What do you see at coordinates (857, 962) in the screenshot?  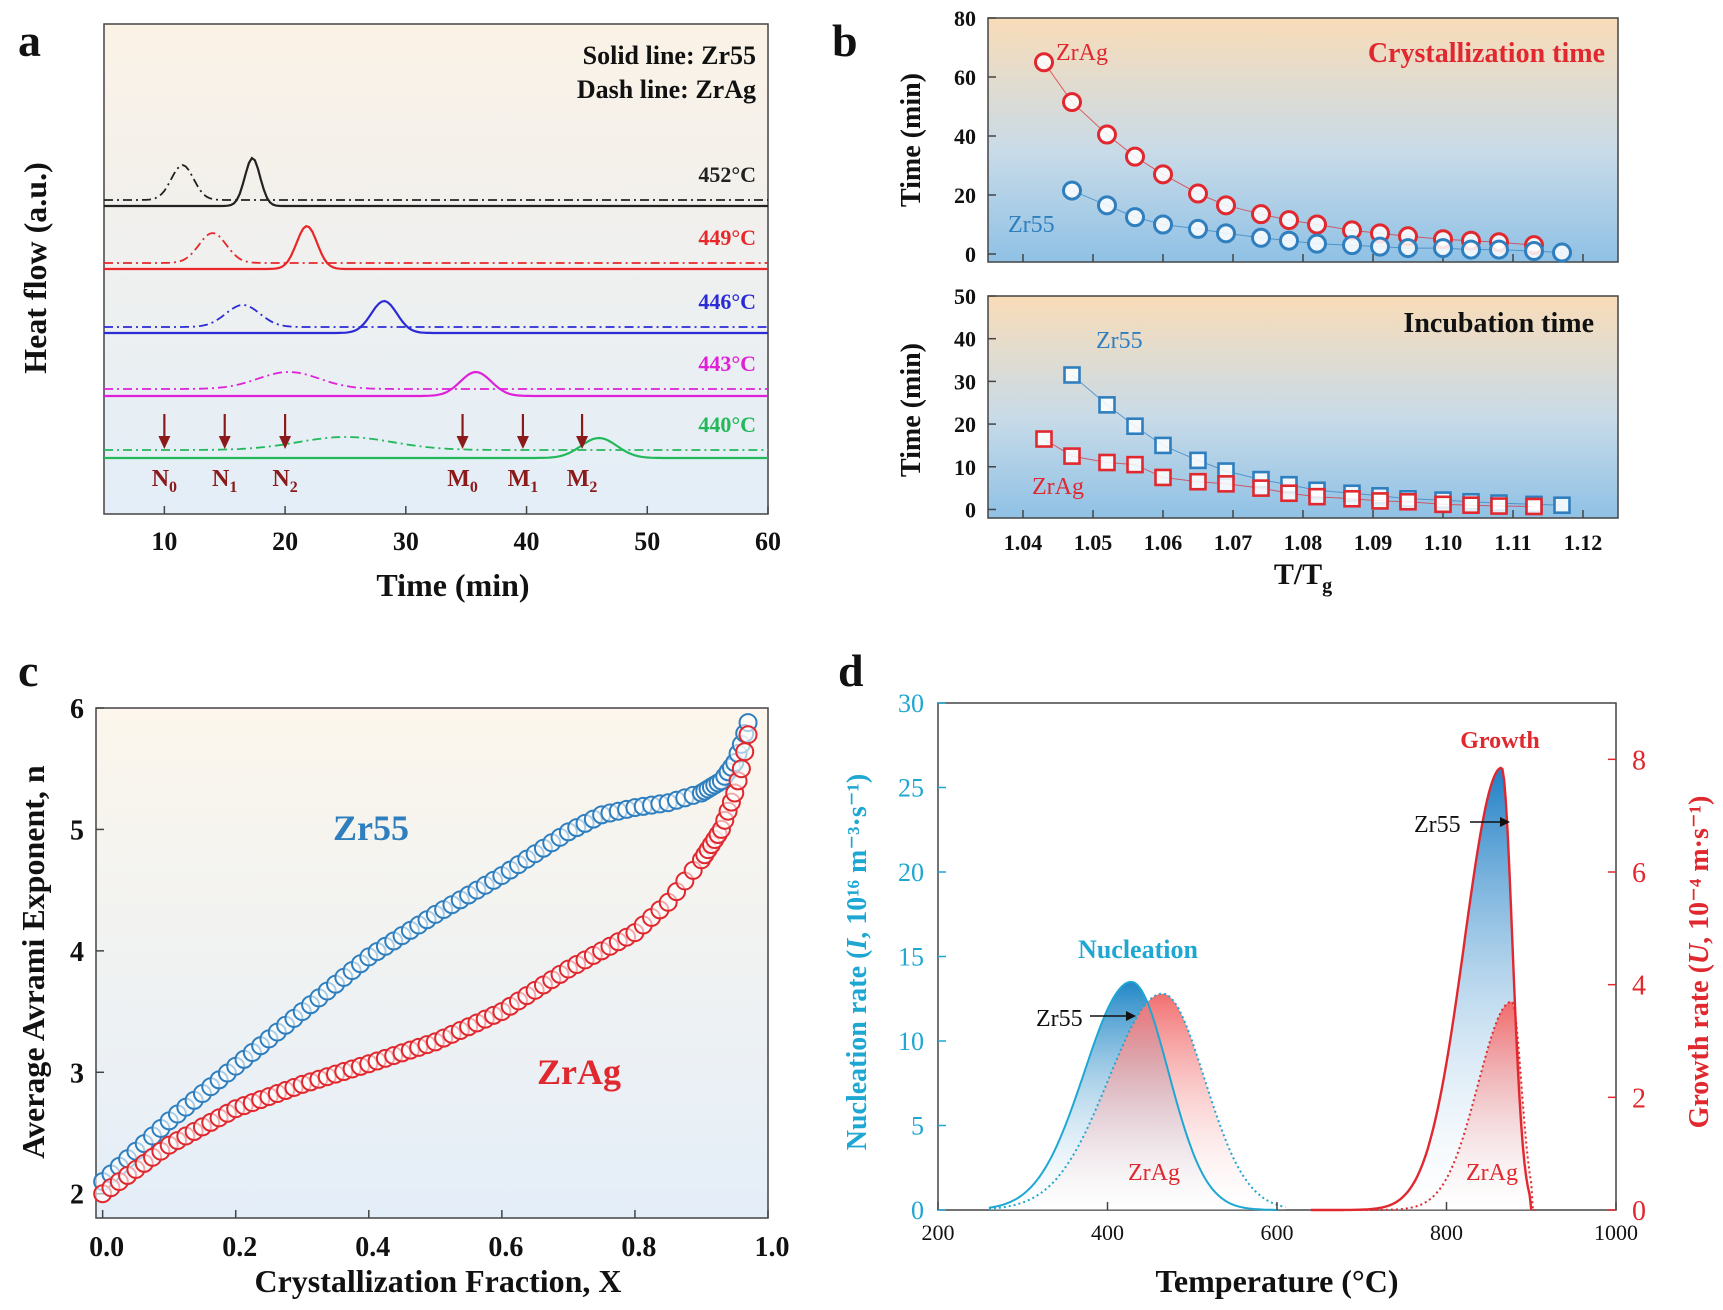 I see `d-left-y-axis-title: Nucleation rate (I, 10¹⁶ m⁻³·s⁻¹)` at bounding box center [857, 962].